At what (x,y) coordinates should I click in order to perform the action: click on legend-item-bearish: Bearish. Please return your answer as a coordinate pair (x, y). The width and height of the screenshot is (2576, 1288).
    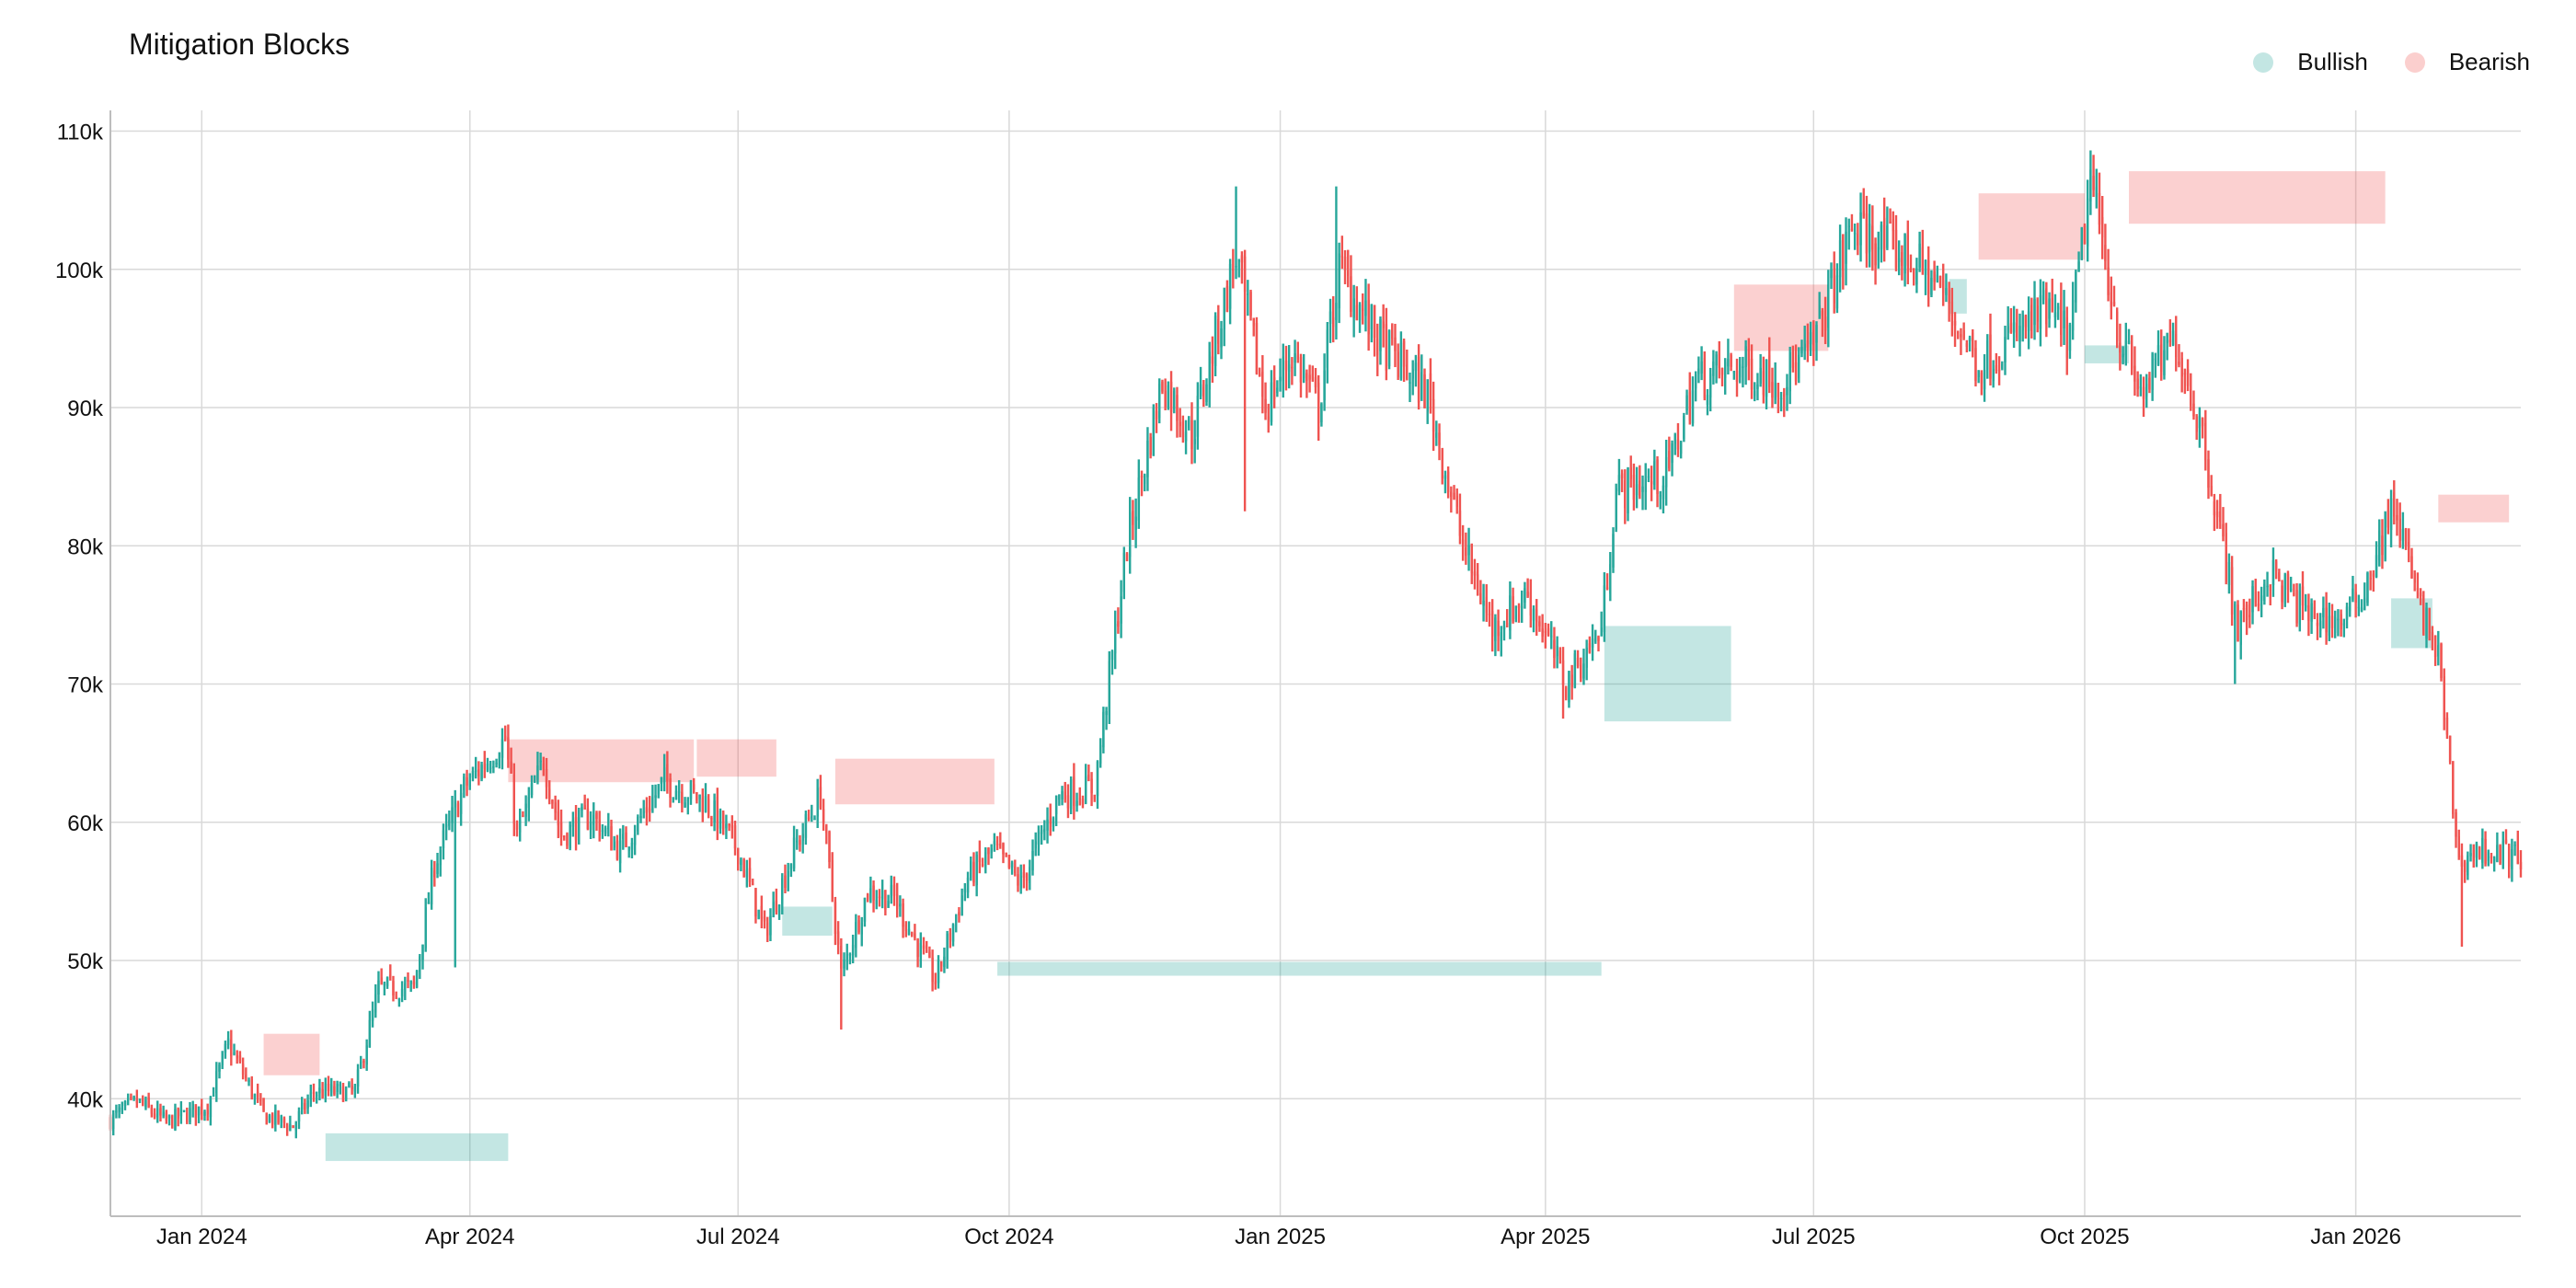
    Looking at the image, I should click on (2467, 62).